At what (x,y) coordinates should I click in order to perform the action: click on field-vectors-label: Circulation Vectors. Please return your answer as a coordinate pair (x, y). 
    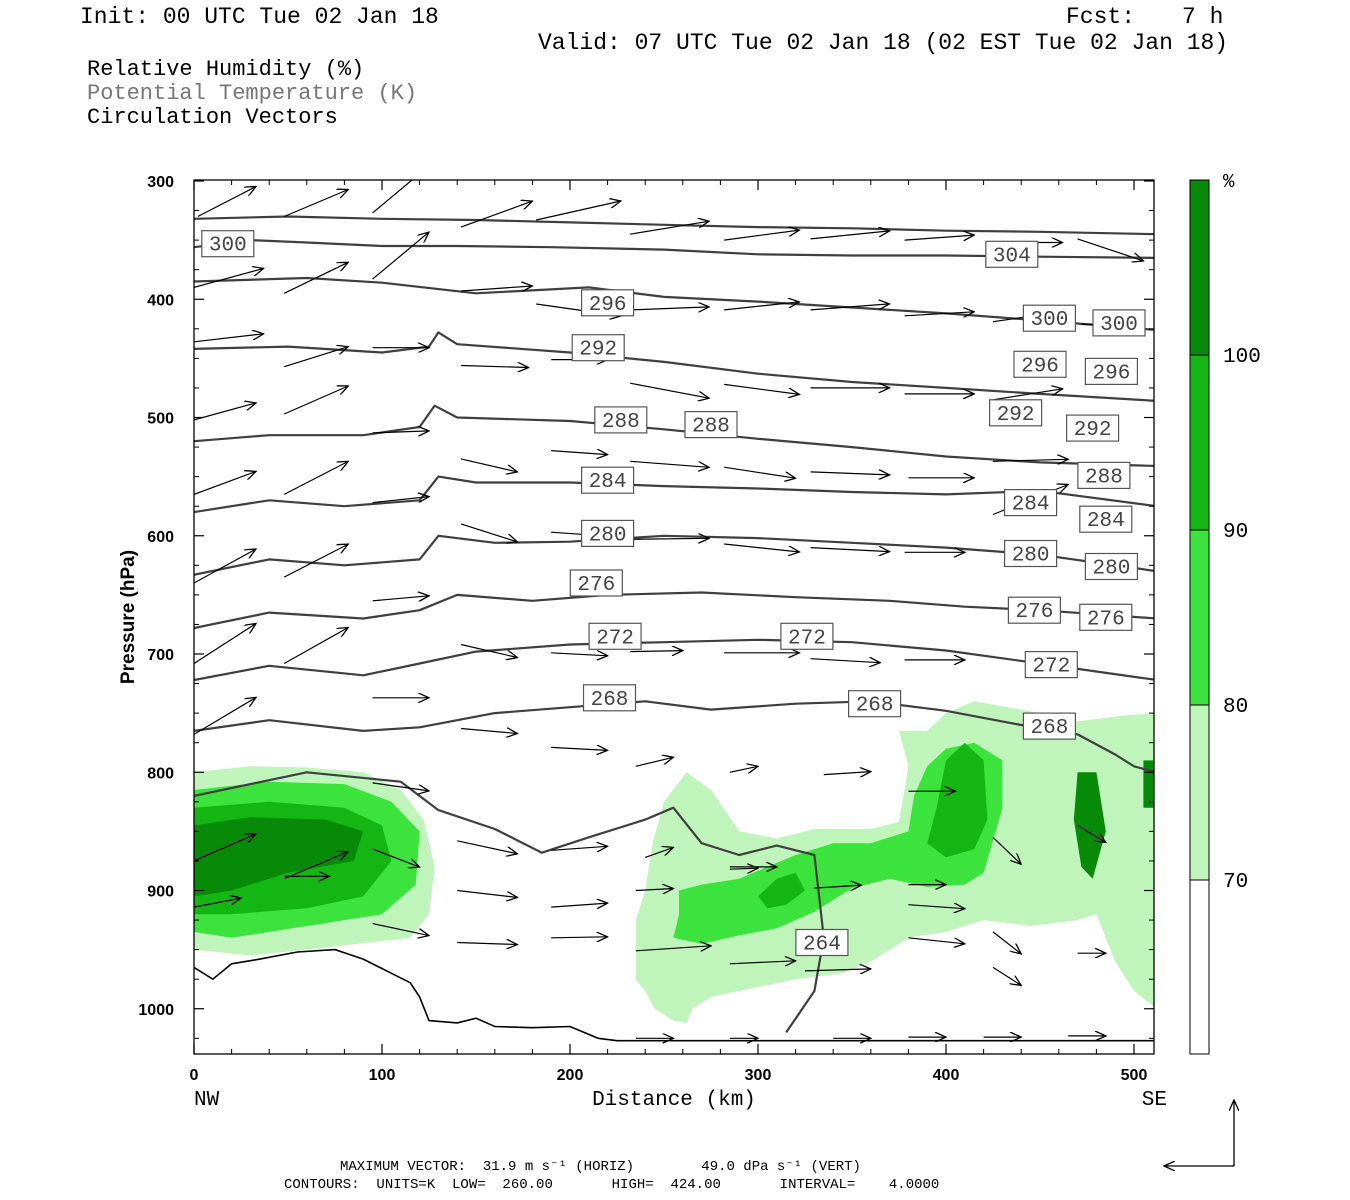
    Looking at the image, I should click on (212, 117).